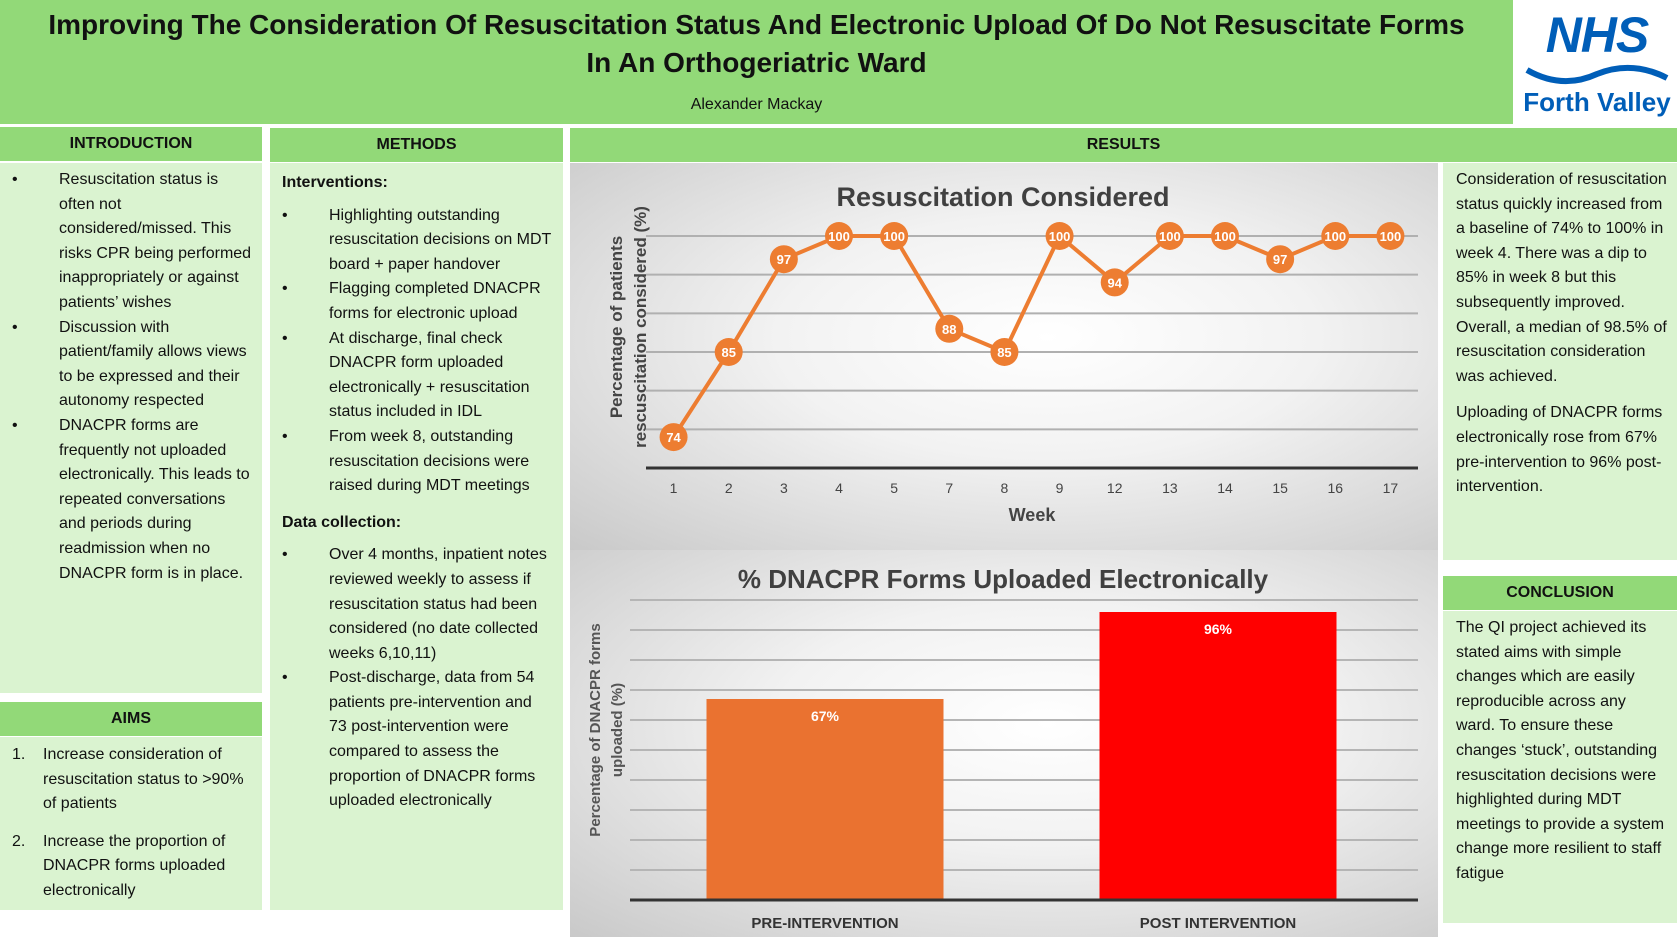  What do you see at coordinates (617, 730) in the screenshot?
I see `svg-text: uploaded (%)` at bounding box center [617, 730].